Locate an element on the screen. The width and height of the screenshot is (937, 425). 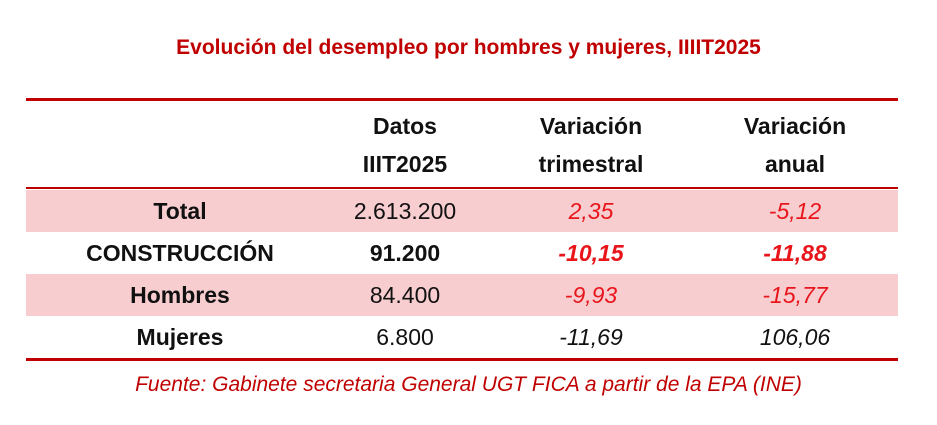
row-label: Mujeres is located at coordinates (180, 337).